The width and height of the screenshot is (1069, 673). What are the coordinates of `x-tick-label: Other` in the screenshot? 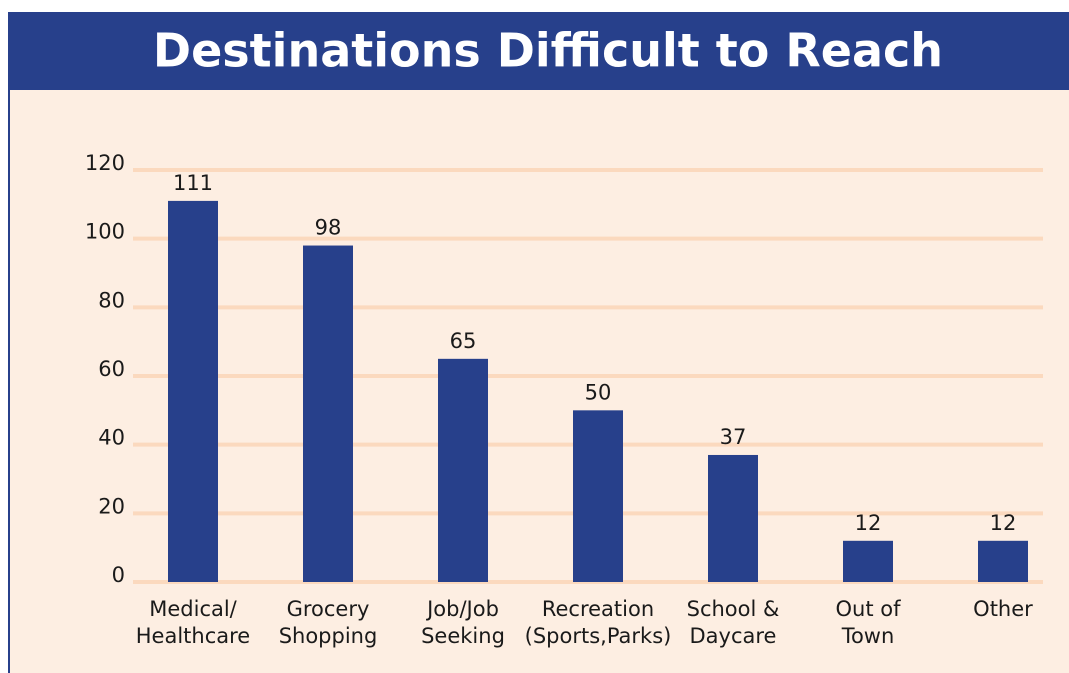 It's located at (1003, 609).